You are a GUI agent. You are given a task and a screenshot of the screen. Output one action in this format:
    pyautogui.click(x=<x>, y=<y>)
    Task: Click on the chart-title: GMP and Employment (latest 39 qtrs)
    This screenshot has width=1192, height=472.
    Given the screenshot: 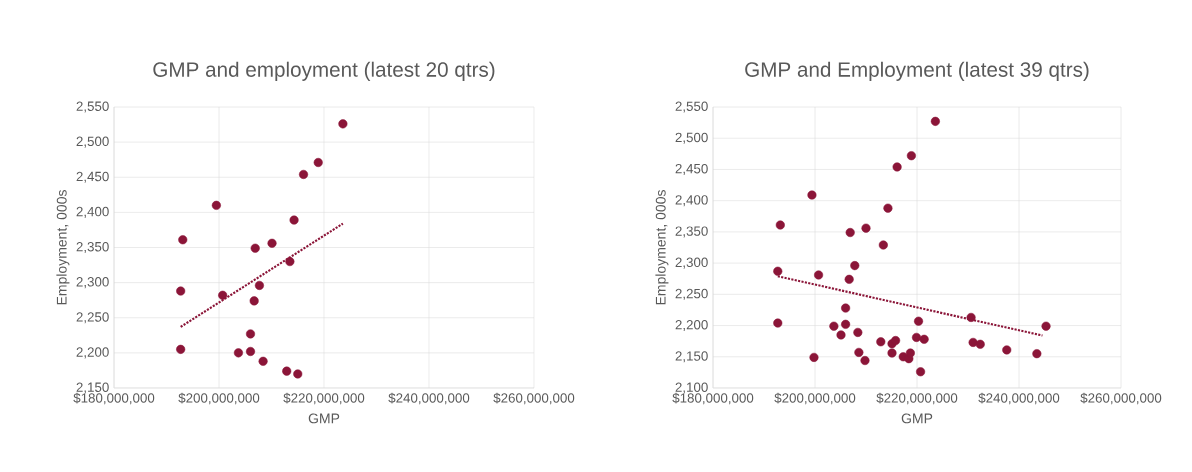 What is the action you would take?
    pyautogui.click(x=917, y=71)
    